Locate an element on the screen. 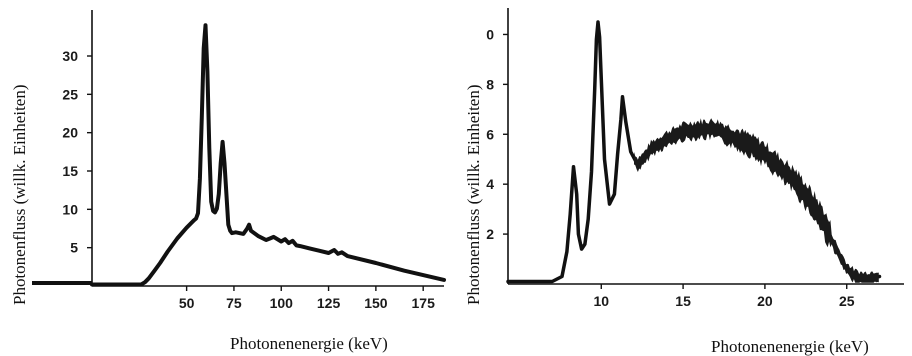 This screenshot has width=912, height=356. x-tick-label: 25 is located at coordinates (847, 301).